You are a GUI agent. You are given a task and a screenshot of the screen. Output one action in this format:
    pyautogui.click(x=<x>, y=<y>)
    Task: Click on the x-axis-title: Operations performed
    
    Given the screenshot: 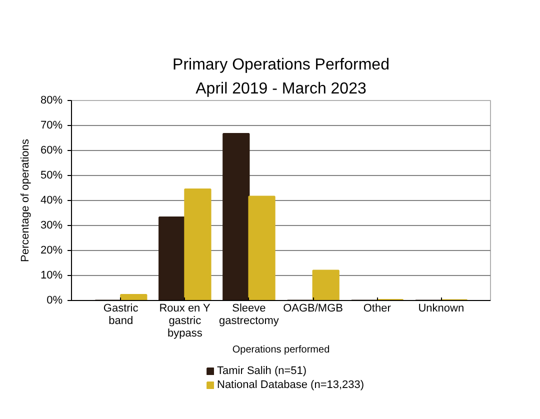 What is the action you would take?
    pyautogui.click(x=281, y=350)
    